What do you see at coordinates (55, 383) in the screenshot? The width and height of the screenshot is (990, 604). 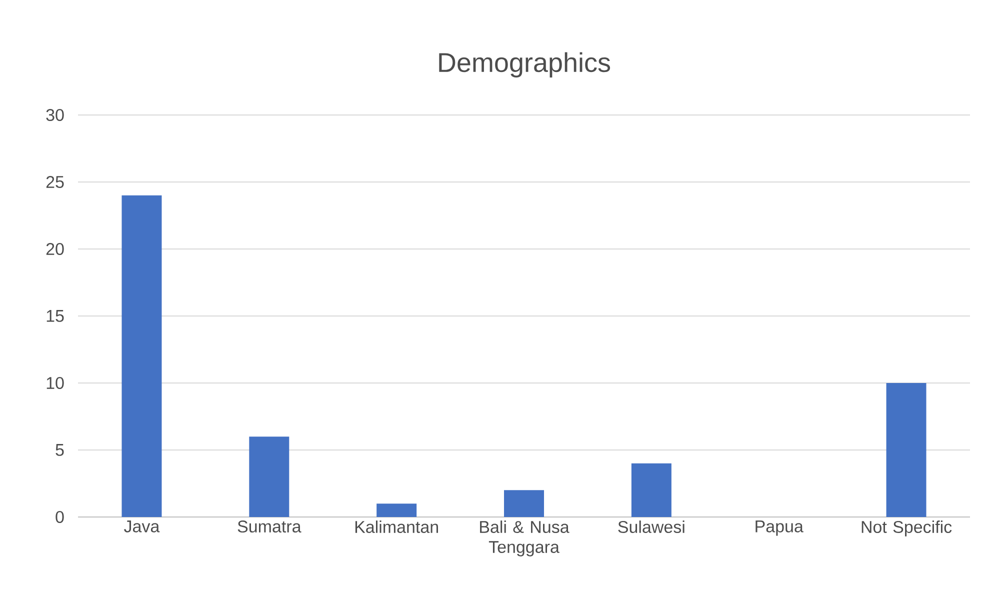 I see `y-tick-label: 10` at bounding box center [55, 383].